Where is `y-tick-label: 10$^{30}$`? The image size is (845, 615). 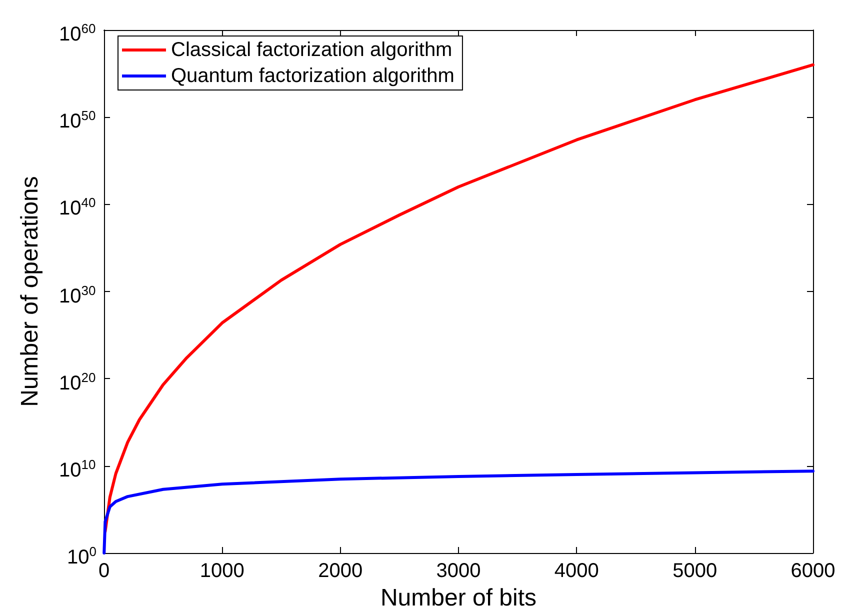
y-tick-label: 10$^{30}$ is located at coordinates (77, 295).